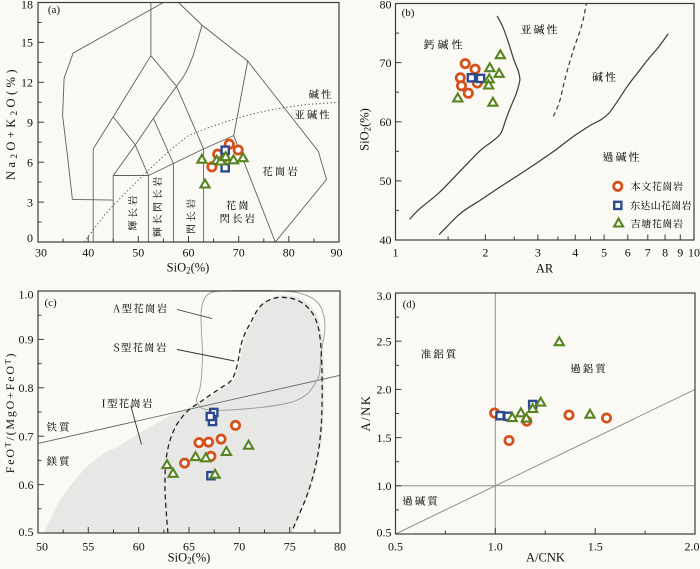  Describe the element at coordinates (545, 269) in the screenshot. I see `svg-text: AR` at that location.